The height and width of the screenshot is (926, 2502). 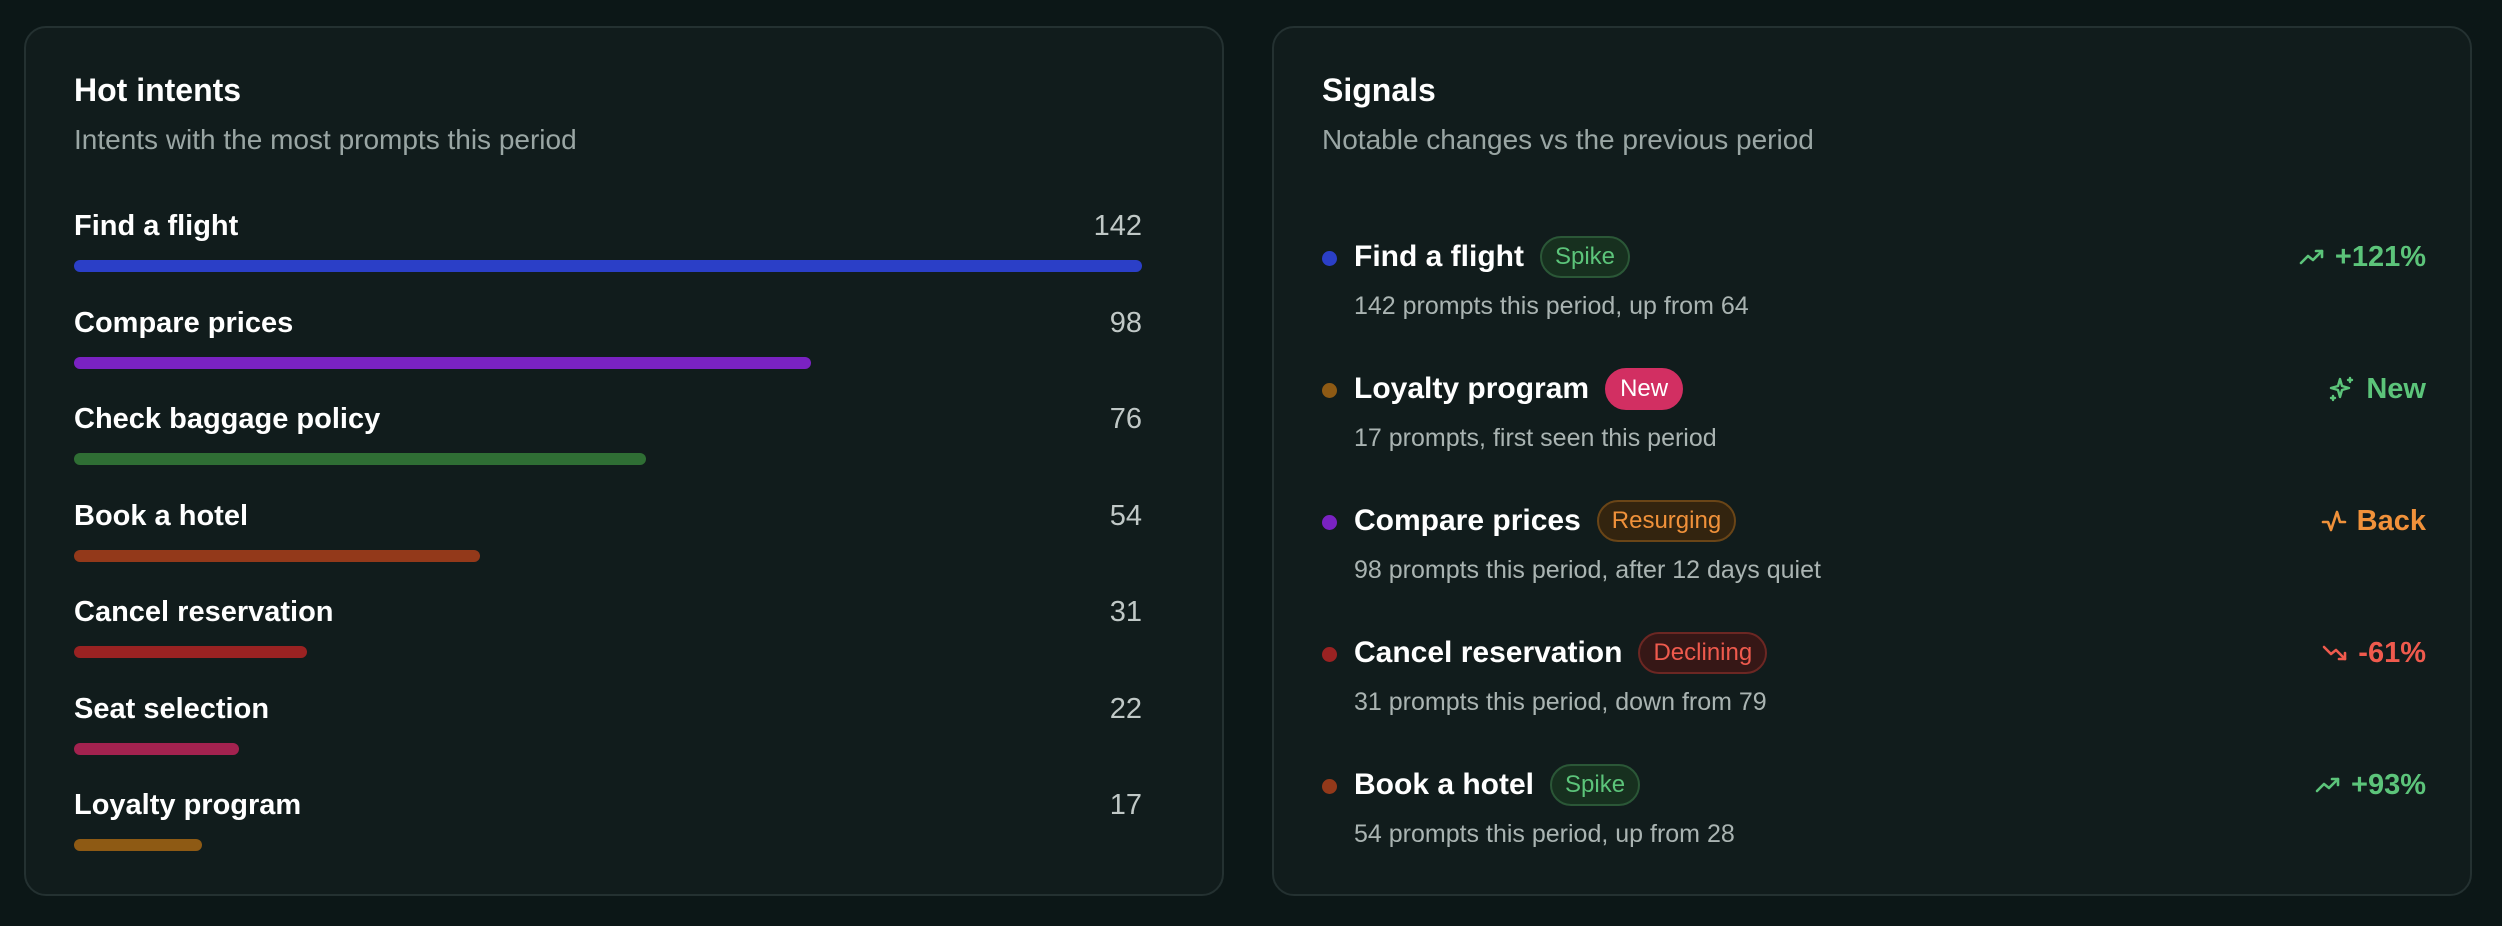 What do you see at coordinates (204, 612) in the screenshot?
I see `intent-name: Cancel reservation` at bounding box center [204, 612].